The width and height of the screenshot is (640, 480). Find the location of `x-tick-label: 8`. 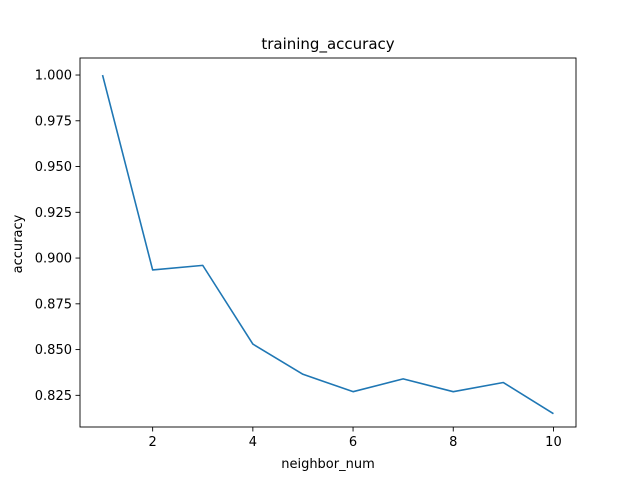

x-tick-label: 8 is located at coordinates (453, 442).